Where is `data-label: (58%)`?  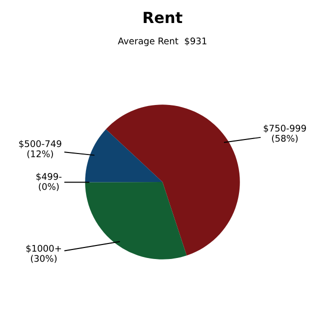 data-label: (58%) is located at coordinates (285, 138).